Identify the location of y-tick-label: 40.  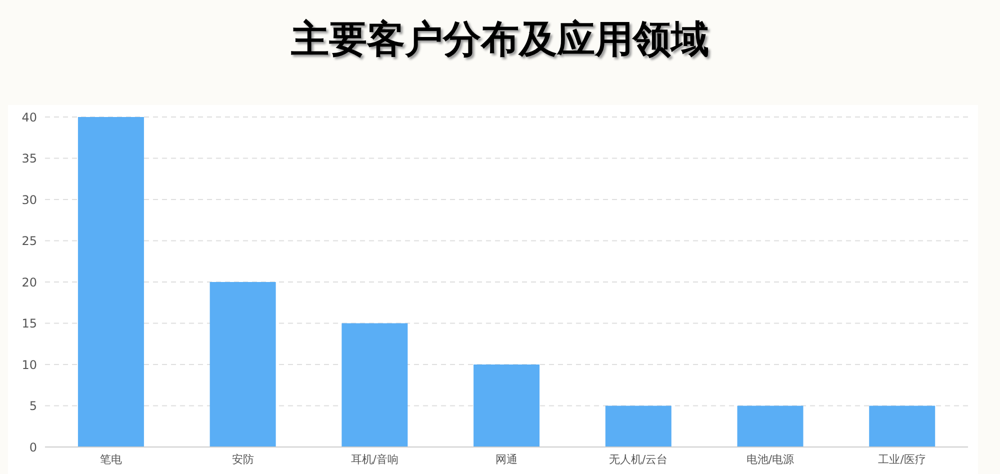
(29, 117).